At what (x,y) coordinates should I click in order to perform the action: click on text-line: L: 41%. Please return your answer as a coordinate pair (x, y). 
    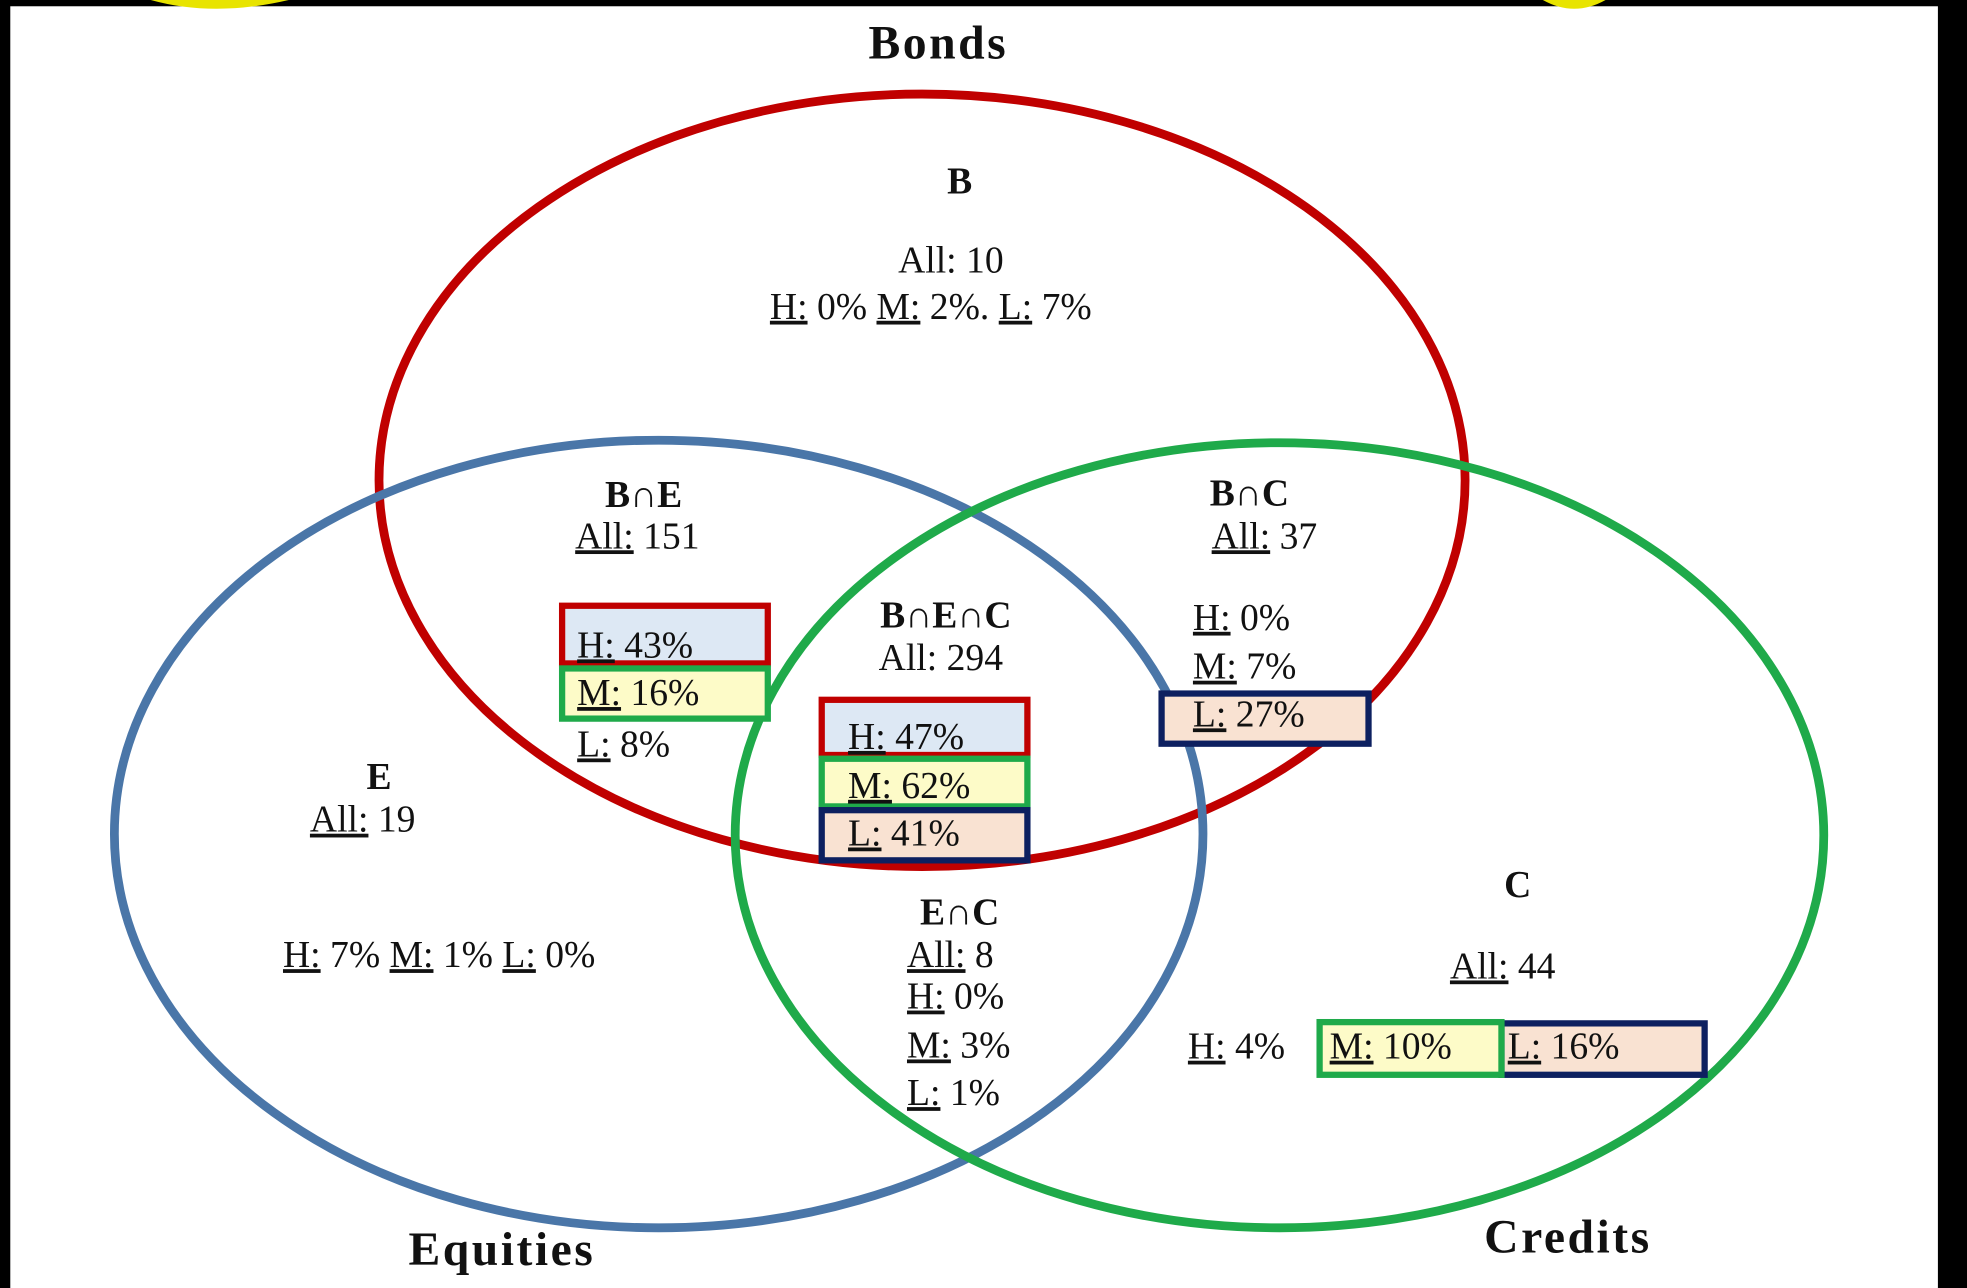
    Looking at the image, I should click on (904, 833).